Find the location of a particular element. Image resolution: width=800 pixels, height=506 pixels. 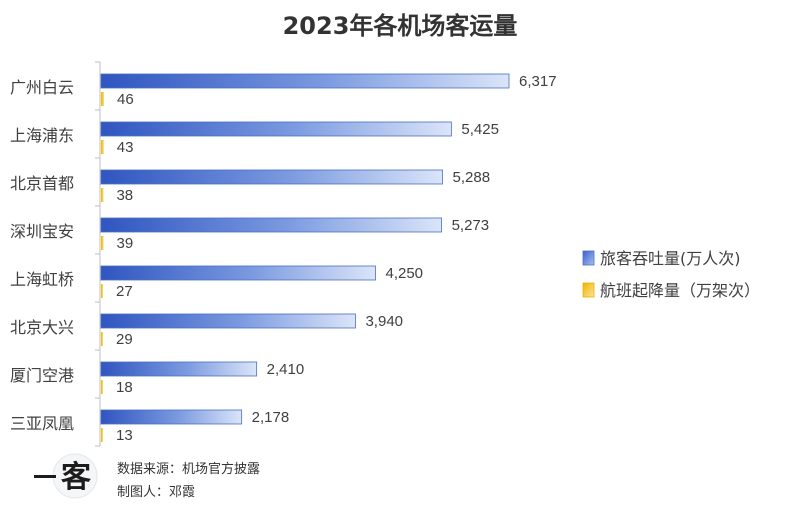

data-label-passengers: 5,273 is located at coordinates (471, 225).